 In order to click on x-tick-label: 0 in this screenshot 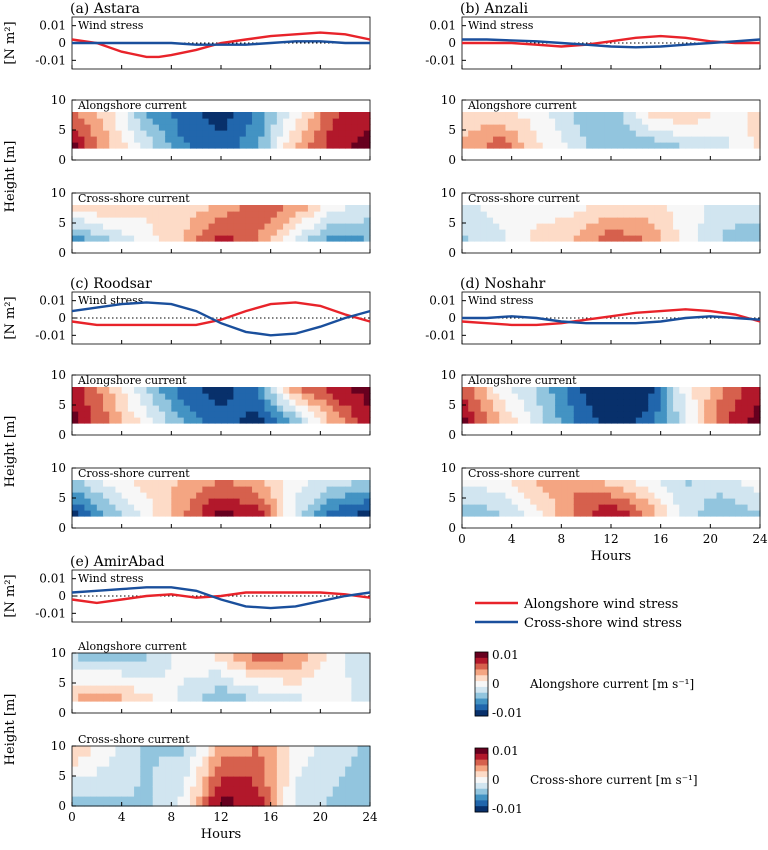, I will do `click(72, 817)`.